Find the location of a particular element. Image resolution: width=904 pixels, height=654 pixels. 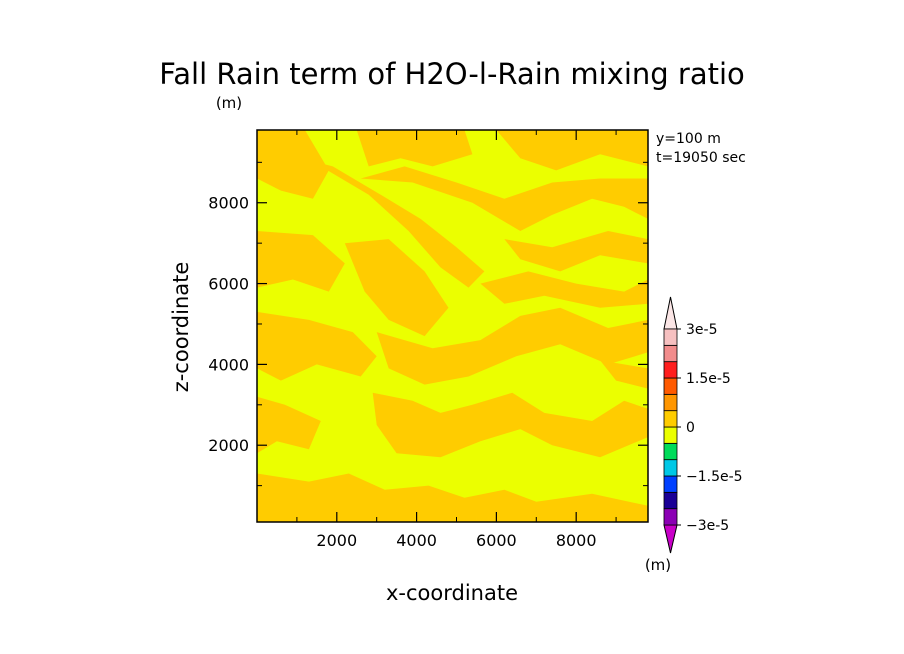

x-tick-label: 6000 is located at coordinates (496, 540).